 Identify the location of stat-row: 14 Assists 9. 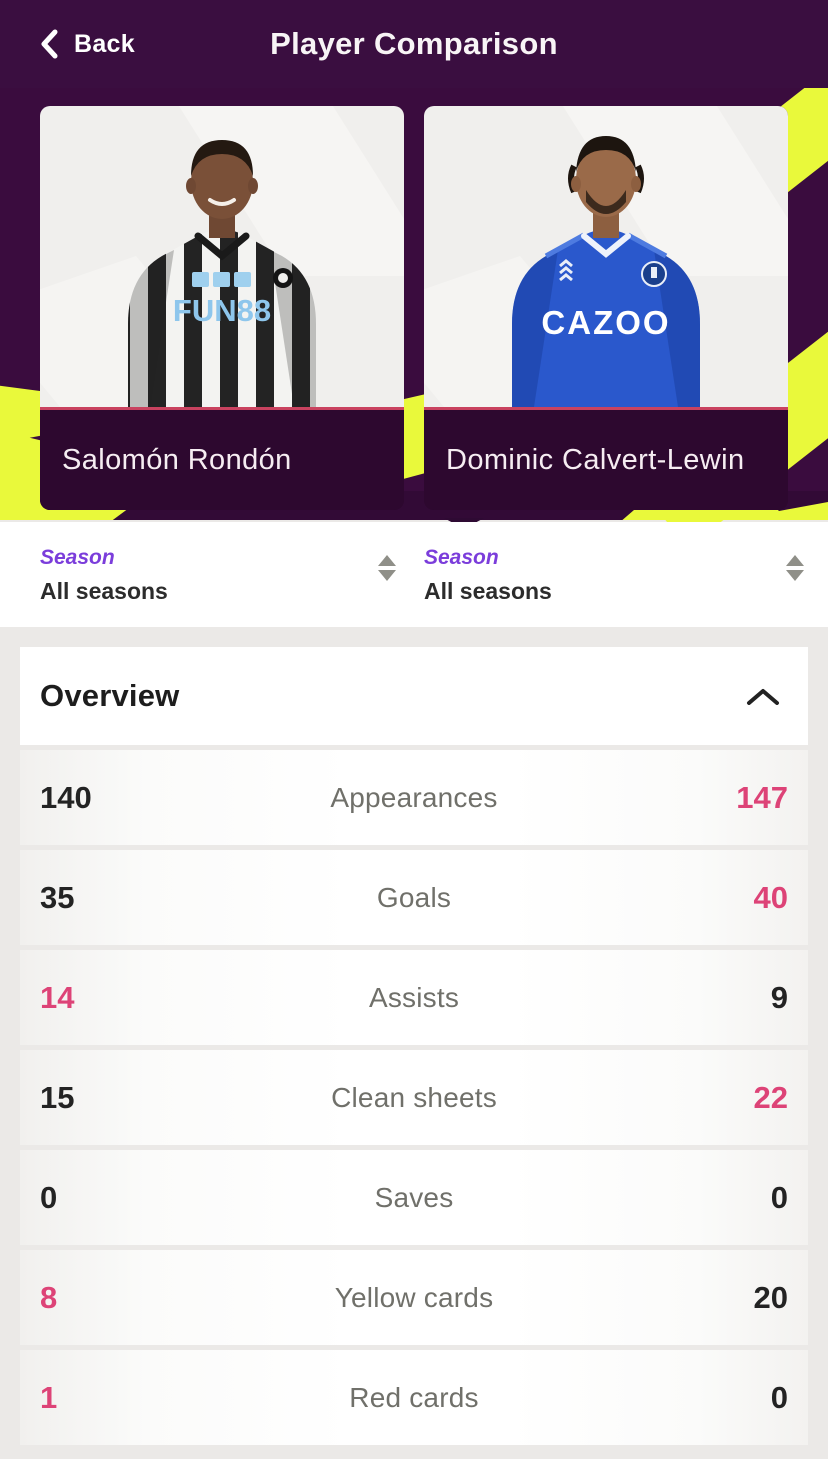
(414, 997).